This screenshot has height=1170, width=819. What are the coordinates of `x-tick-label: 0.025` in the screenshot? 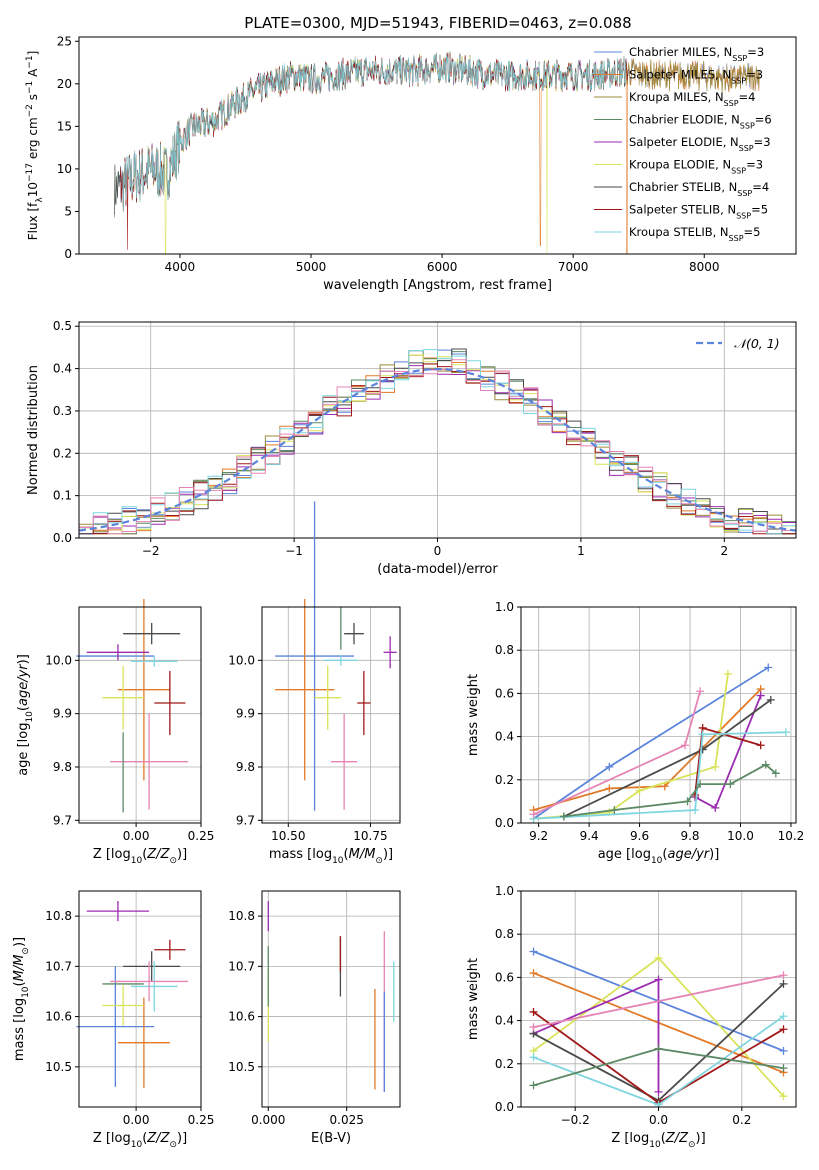 It's located at (347, 1120).